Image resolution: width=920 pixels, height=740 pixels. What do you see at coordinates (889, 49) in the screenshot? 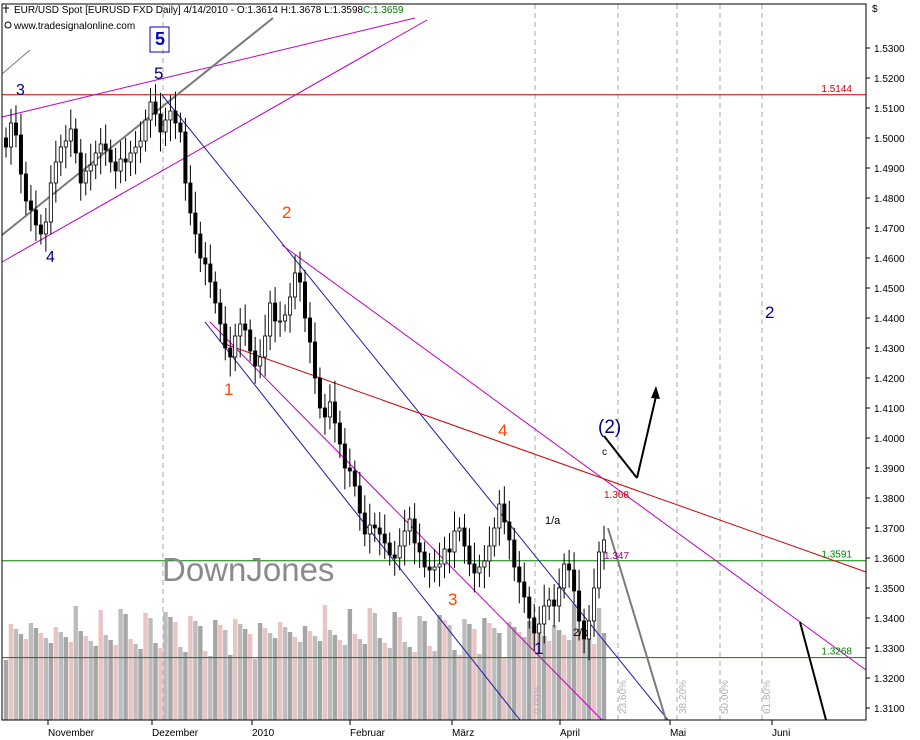
I see `y-tick-label: 1.5300` at bounding box center [889, 49].